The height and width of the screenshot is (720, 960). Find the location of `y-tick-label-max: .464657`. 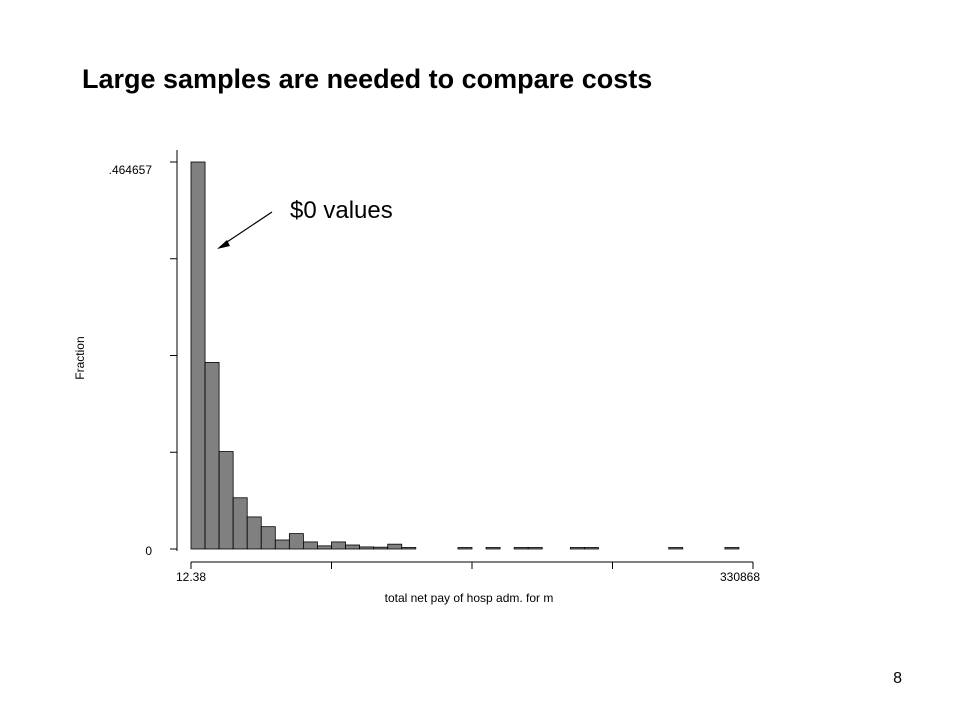

y-tick-label-max: .464657 is located at coordinates (131, 170).